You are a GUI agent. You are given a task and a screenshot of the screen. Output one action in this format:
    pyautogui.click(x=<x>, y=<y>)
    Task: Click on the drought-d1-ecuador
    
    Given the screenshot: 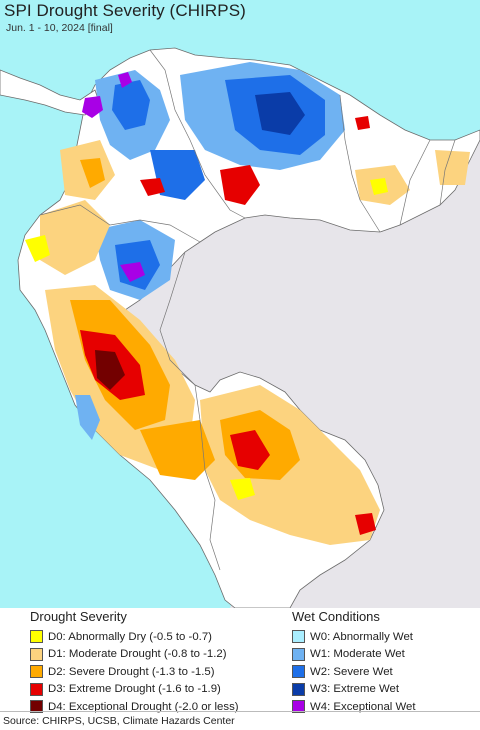 What is the action you would take?
    pyautogui.click(x=75, y=237)
    